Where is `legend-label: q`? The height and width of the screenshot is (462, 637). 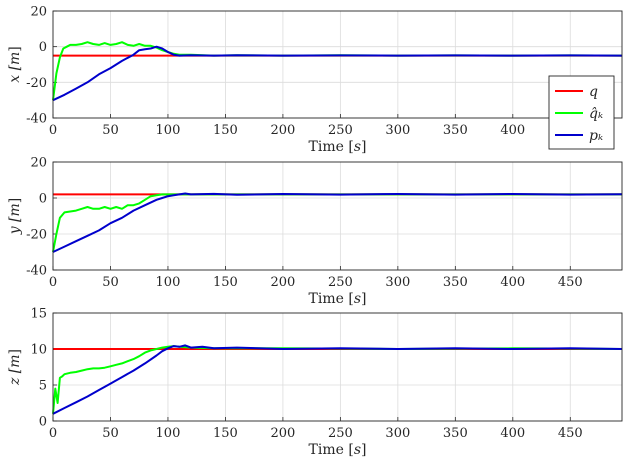
legend-label: q is located at coordinates (593, 92).